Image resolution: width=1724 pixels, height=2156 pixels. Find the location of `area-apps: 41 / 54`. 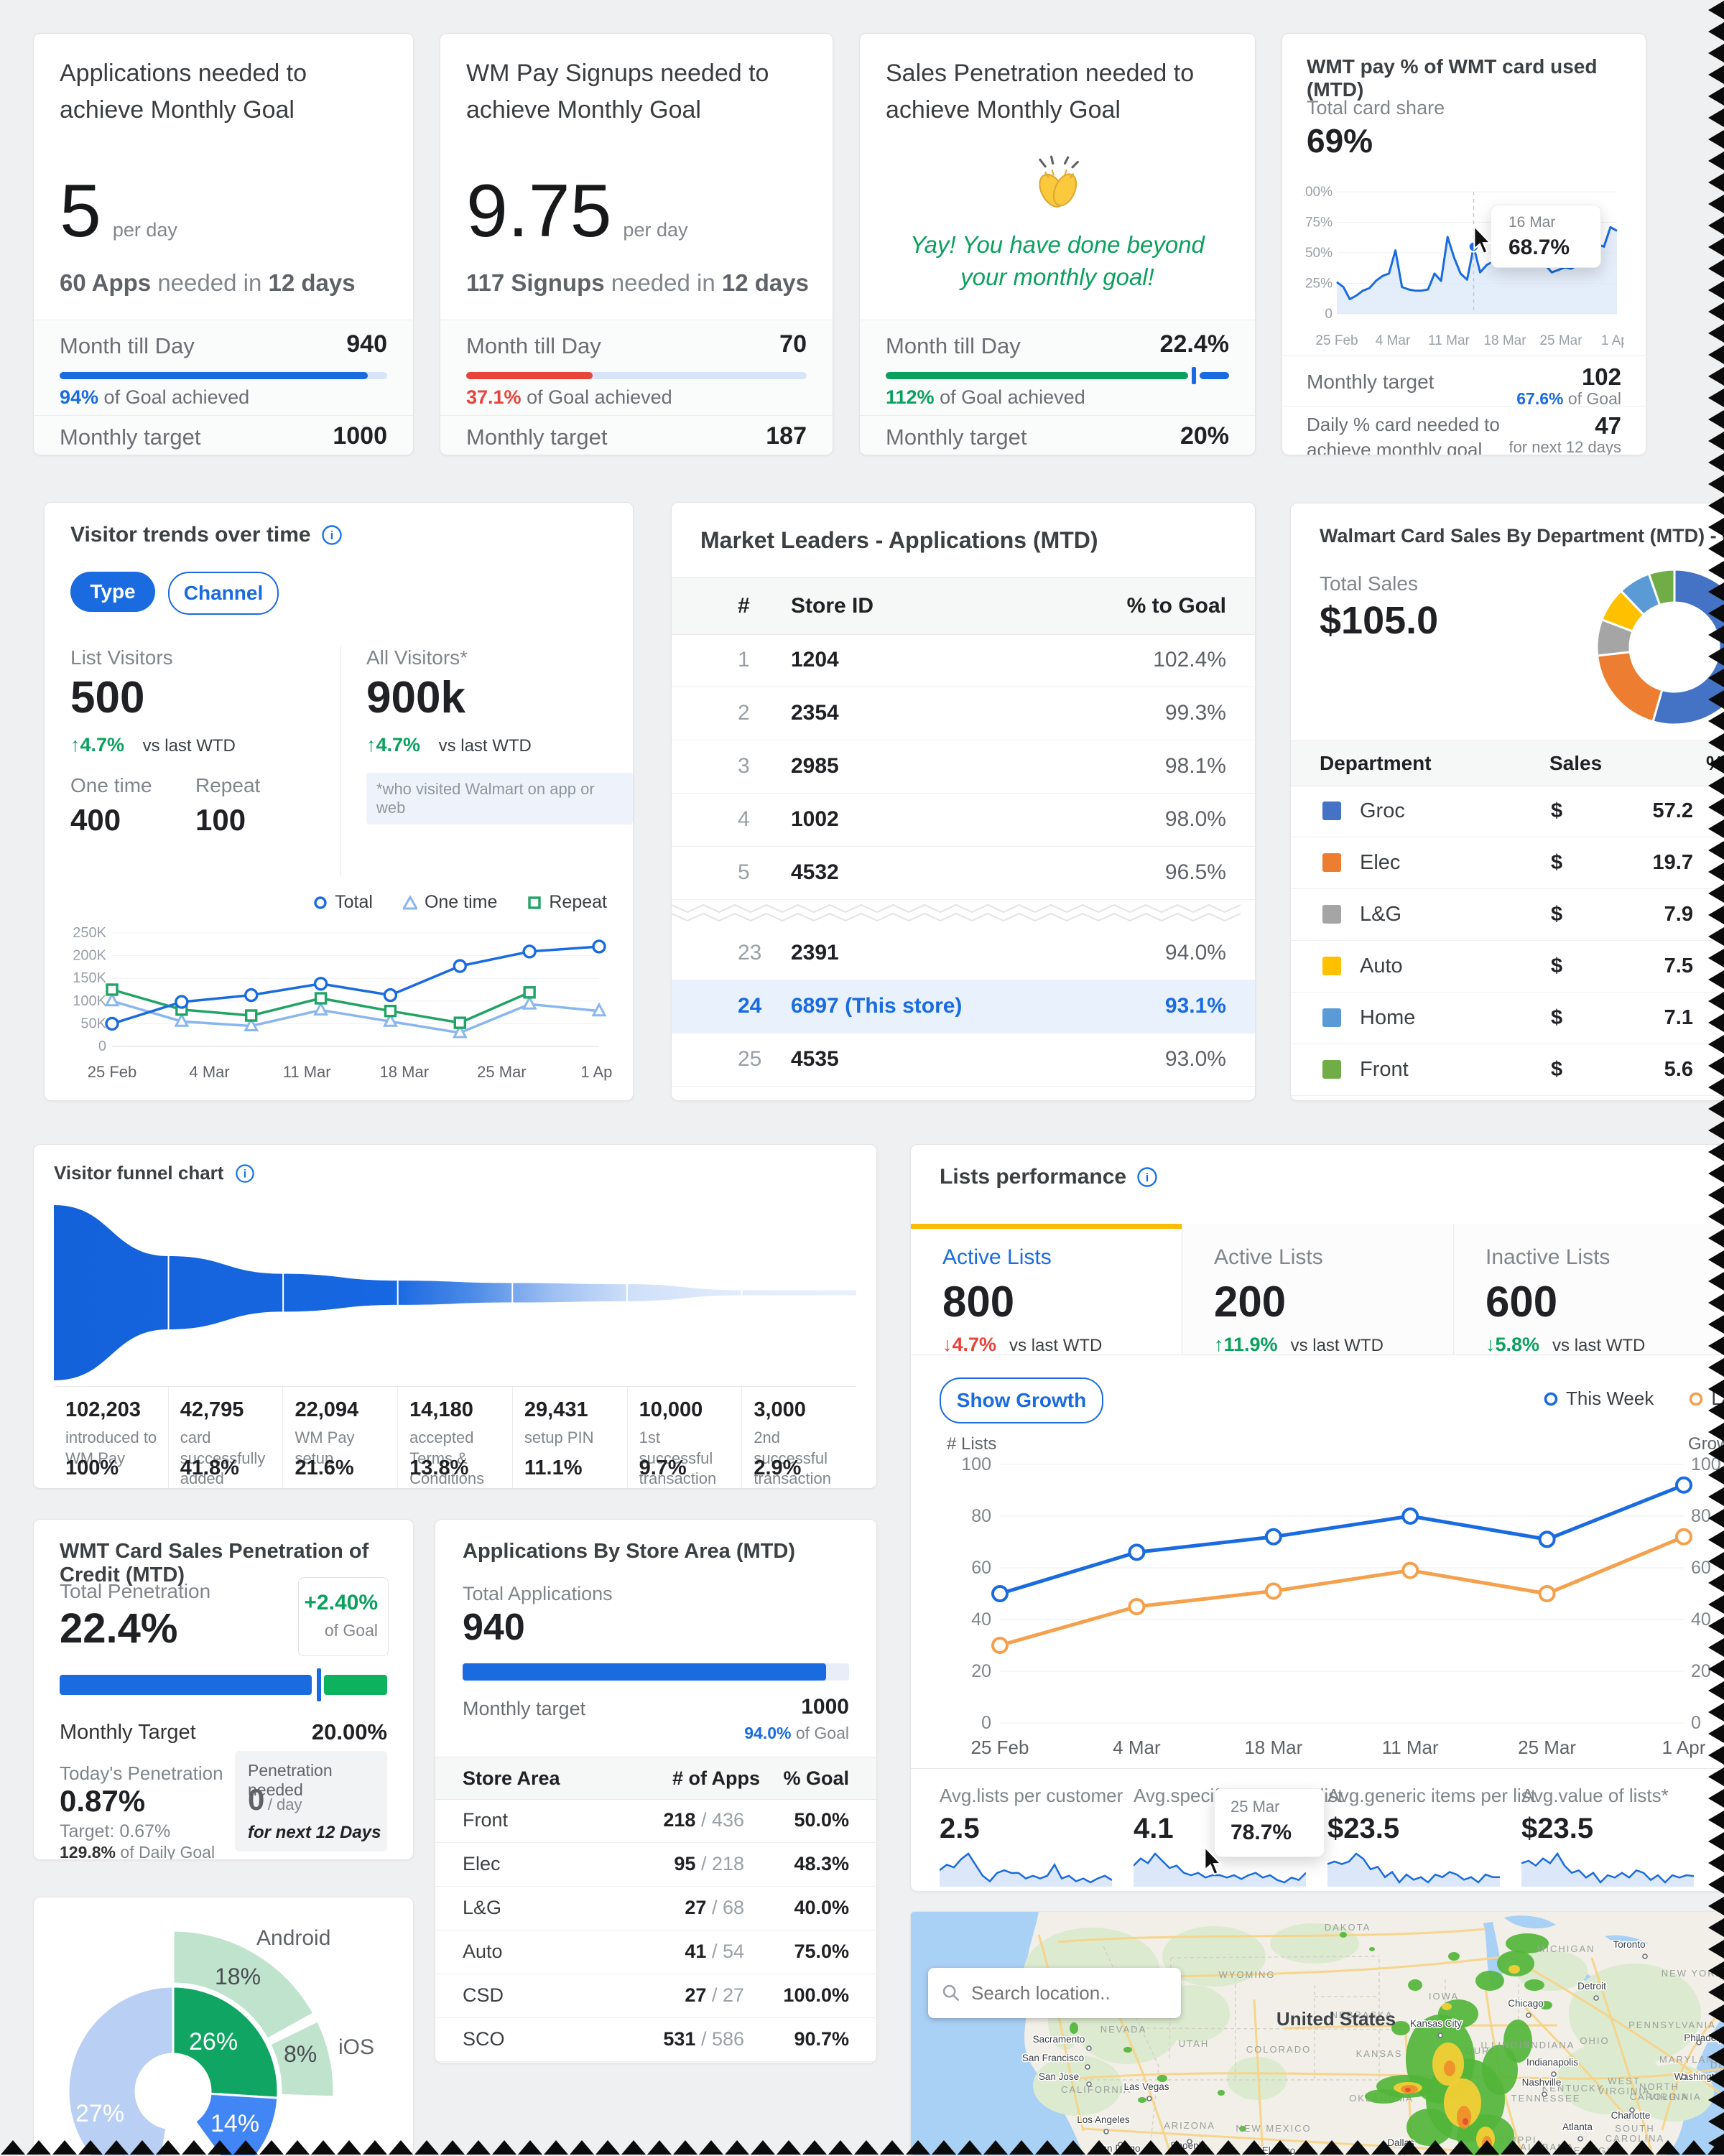

area-apps: 41 / 54 is located at coordinates (715, 1951).